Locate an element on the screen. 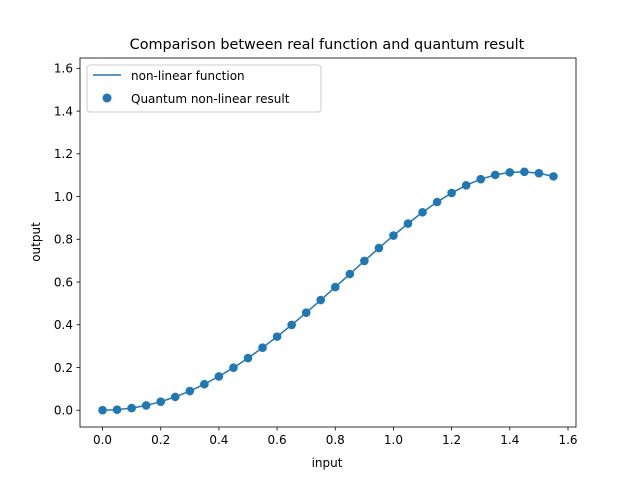  y-tick-label: 1.4 is located at coordinates (63, 111).